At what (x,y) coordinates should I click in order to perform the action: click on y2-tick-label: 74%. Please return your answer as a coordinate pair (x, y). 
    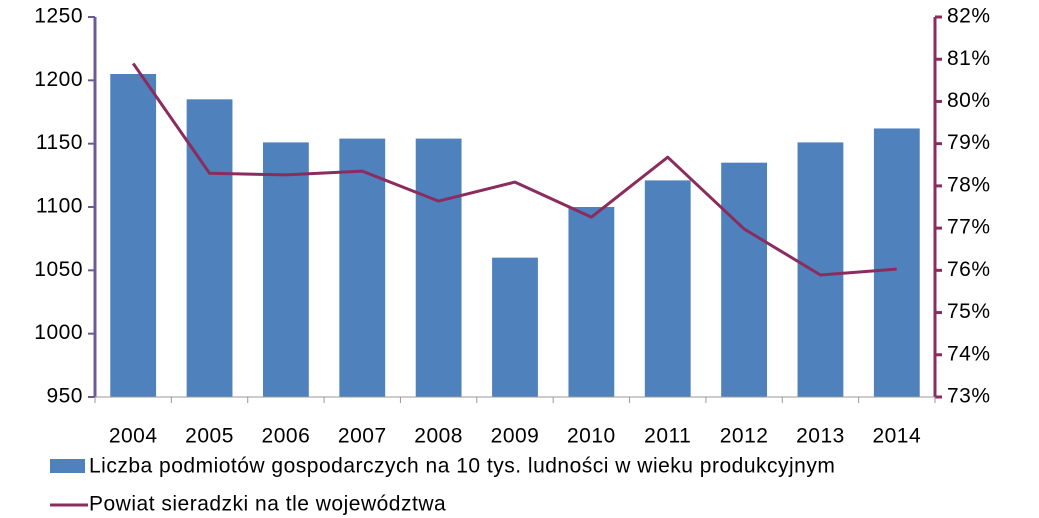
    Looking at the image, I should click on (969, 353).